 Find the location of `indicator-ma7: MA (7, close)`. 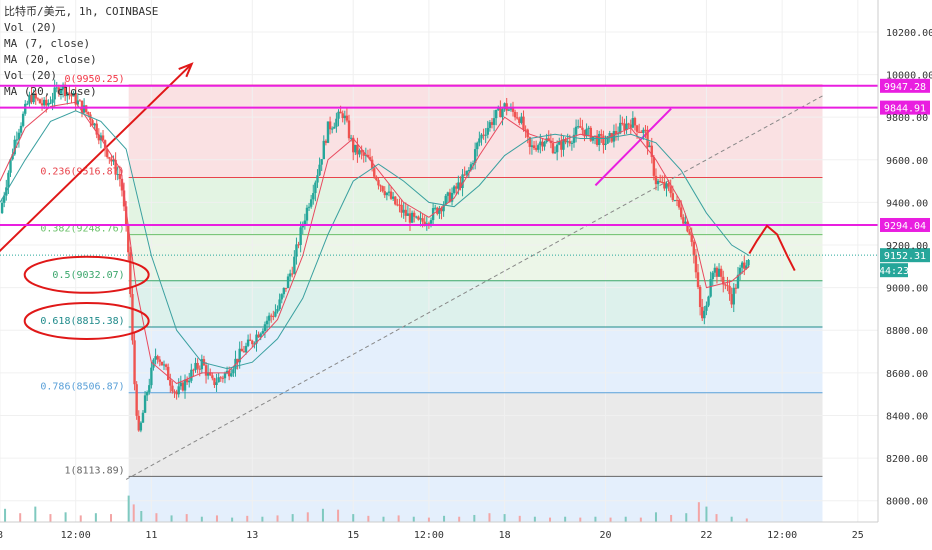

indicator-ma7: MA (7, close) is located at coordinates (47, 43).